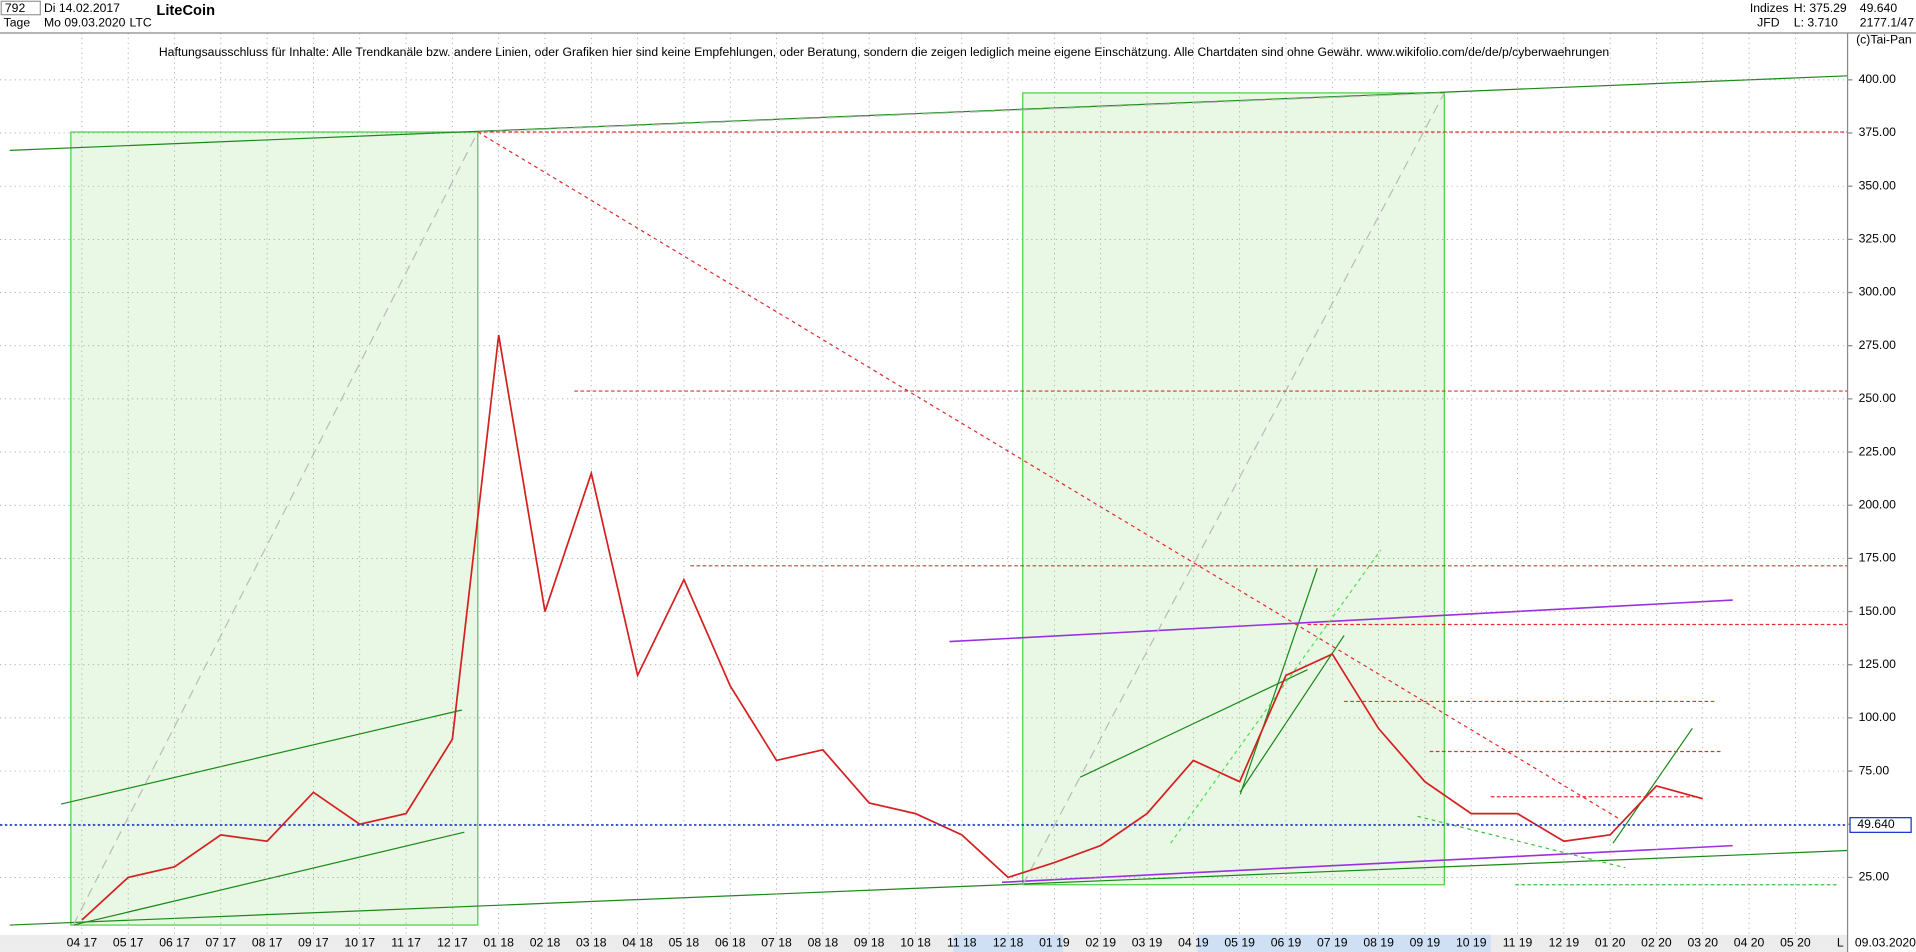  What do you see at coordinates (776, 943) in the screenshot?
I see `x-tick-label: 07 18` at bounding box center [776, 943].